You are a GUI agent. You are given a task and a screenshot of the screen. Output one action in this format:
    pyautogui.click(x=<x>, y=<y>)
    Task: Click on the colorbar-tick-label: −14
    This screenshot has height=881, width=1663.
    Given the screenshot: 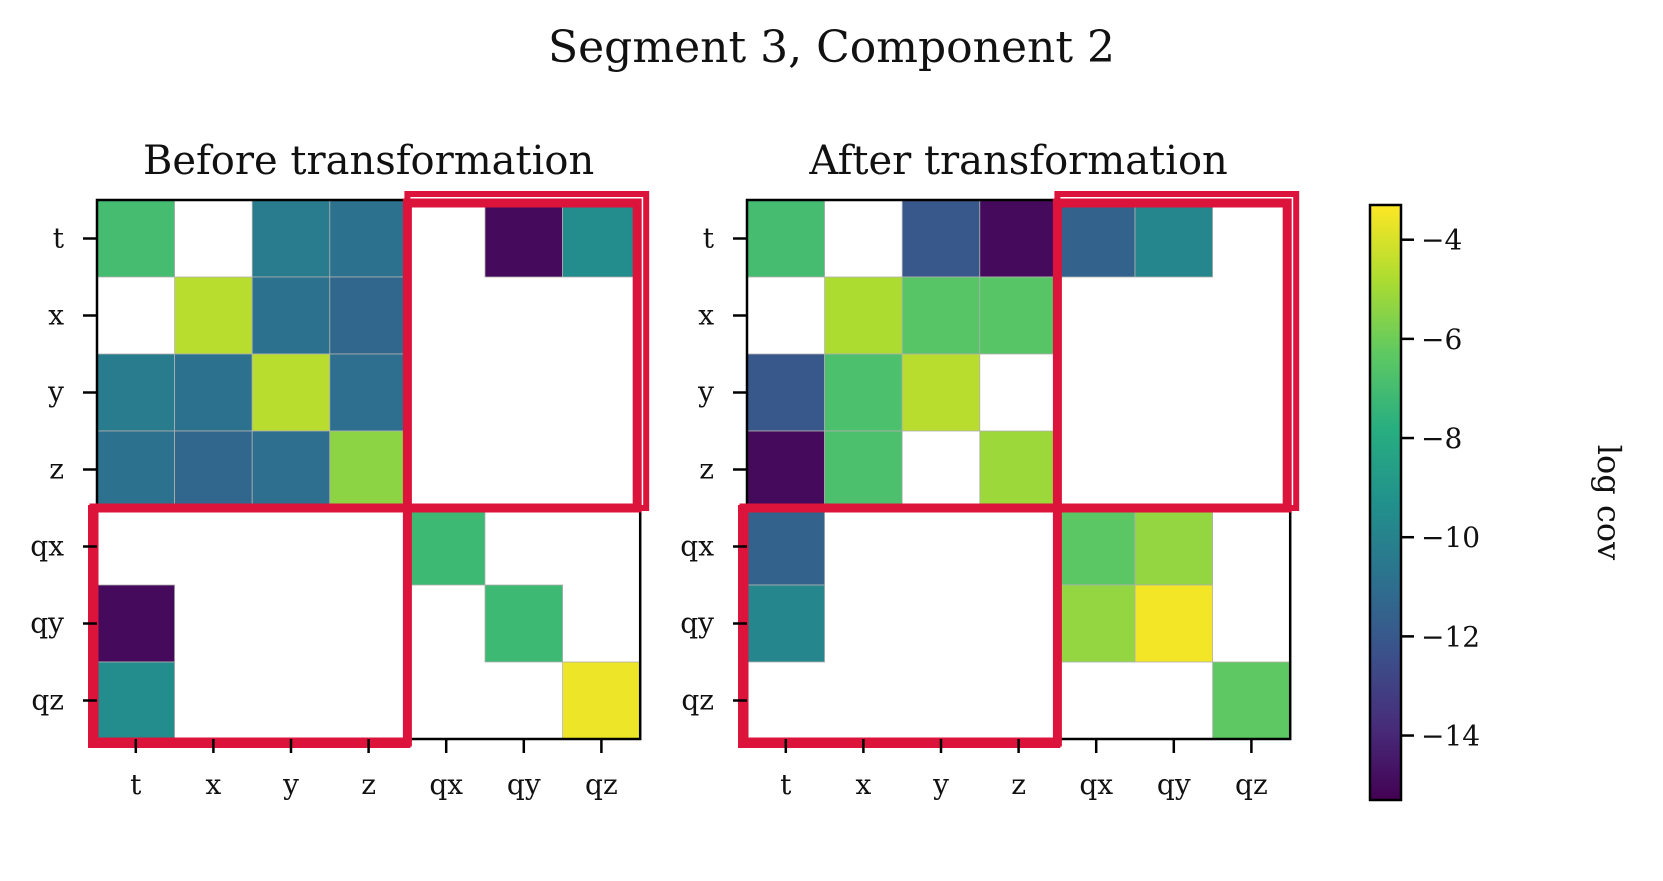 What is the action you would take?
    pyautogui.click(x=1450, y=736)
    